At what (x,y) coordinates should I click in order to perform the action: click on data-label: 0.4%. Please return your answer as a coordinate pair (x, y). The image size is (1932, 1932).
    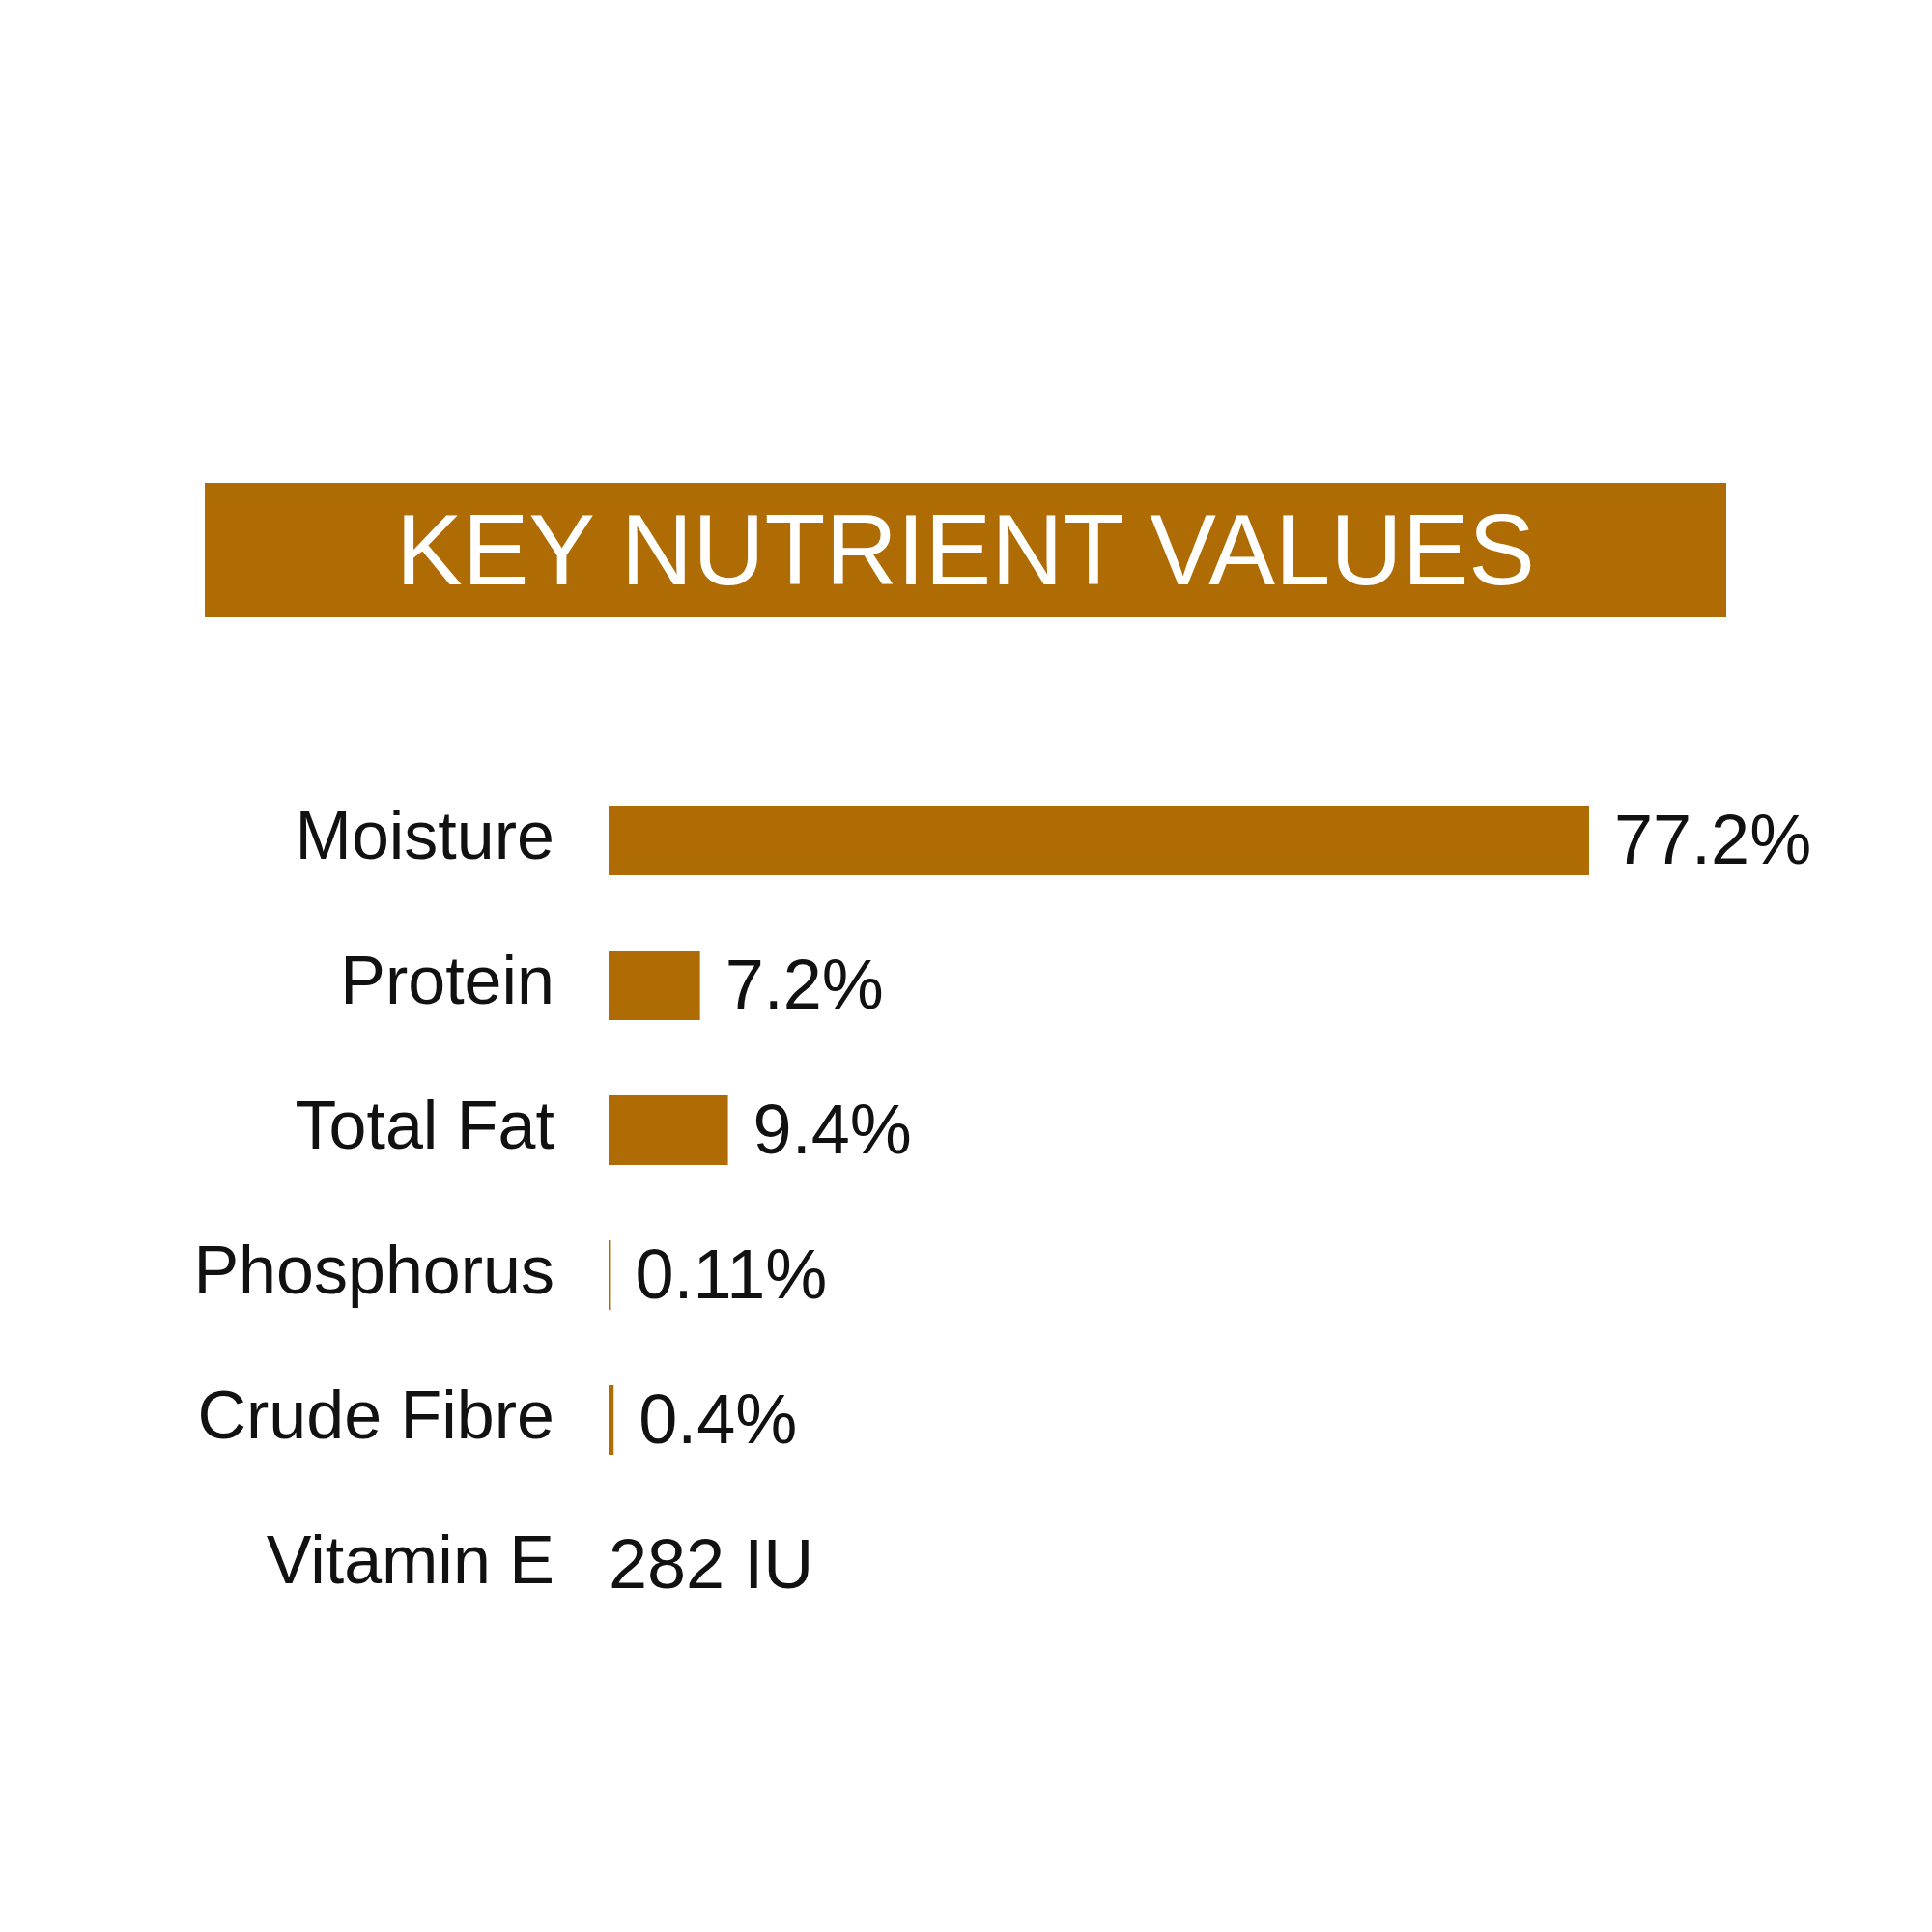
    Looking at the image, I should click on (718, 1418).